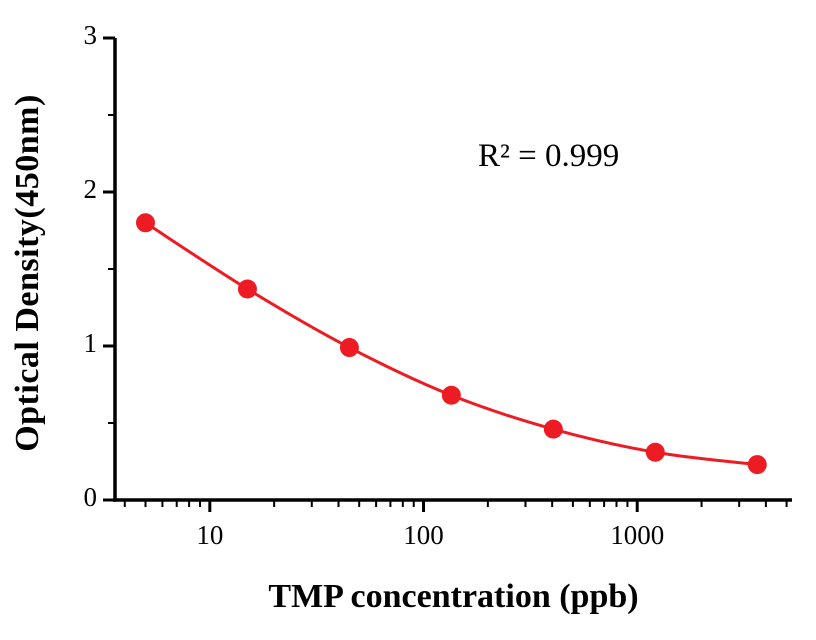 Image resolution: width=816 pixels, height=640 pixels. What do you see at coordinates (91, 497) in the screenshot?
I see `y-tick-label: 0` at bounding box center [91, 497].